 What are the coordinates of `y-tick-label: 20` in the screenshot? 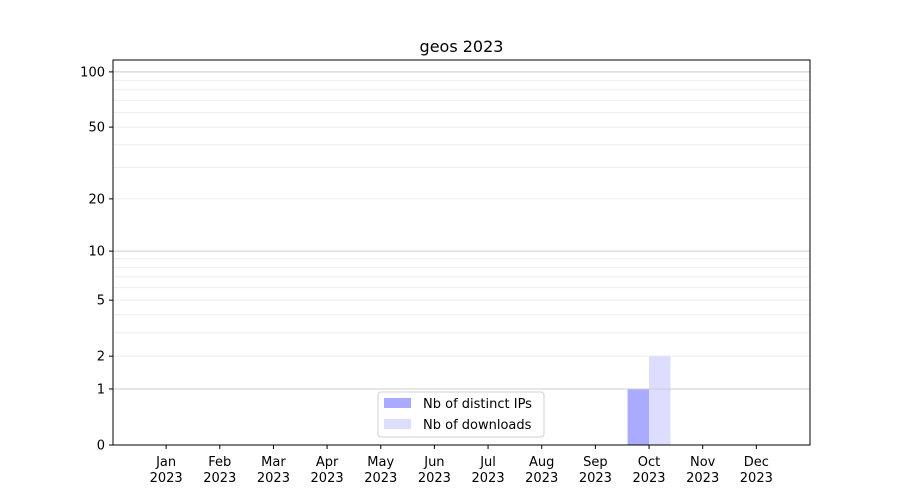 It's located at (96, 199).